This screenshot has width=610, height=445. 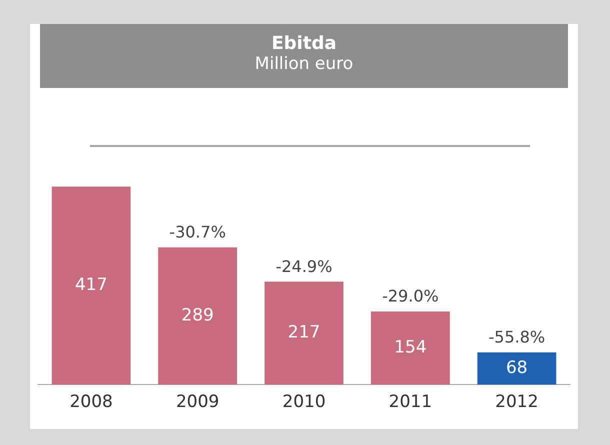 I want to click on chart-title: Ebitda, so click(x=304, y=43).